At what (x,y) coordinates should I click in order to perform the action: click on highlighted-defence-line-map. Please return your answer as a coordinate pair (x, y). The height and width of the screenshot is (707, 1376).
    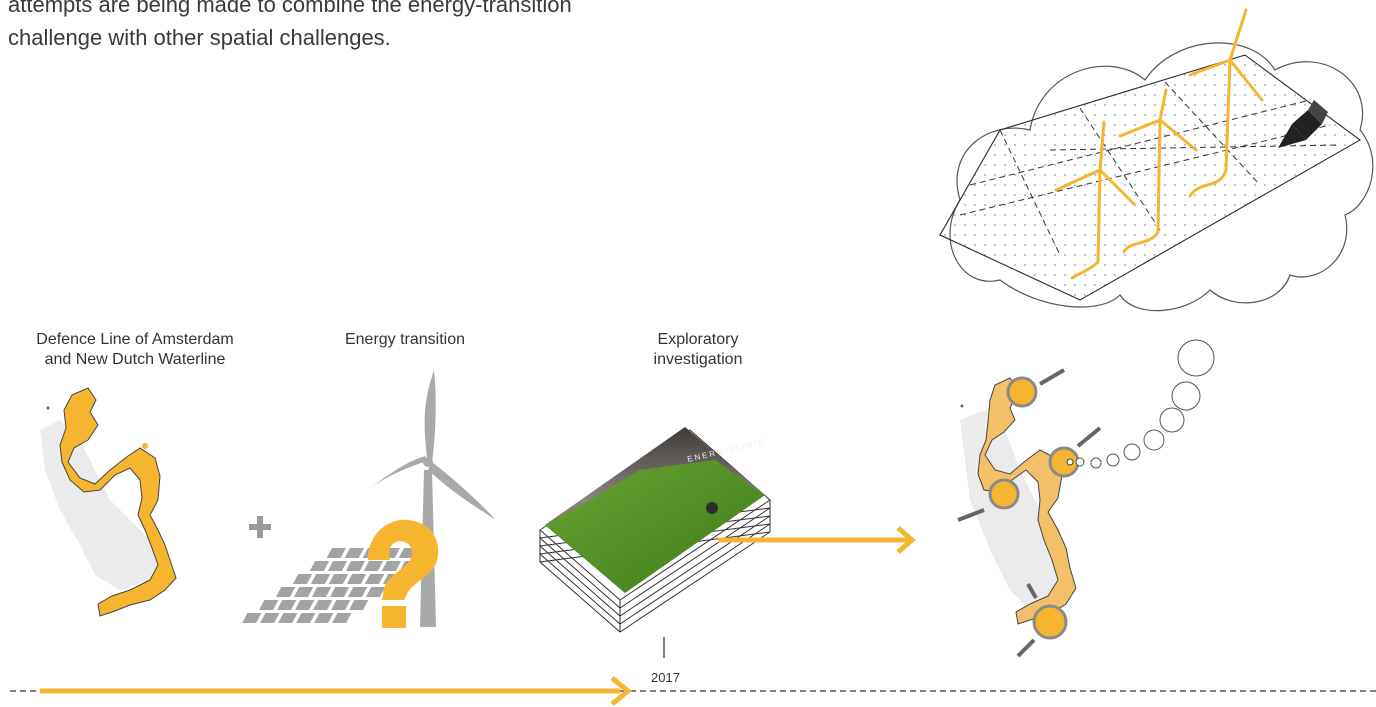
    Looking at the image, I should click on (1029, 513).